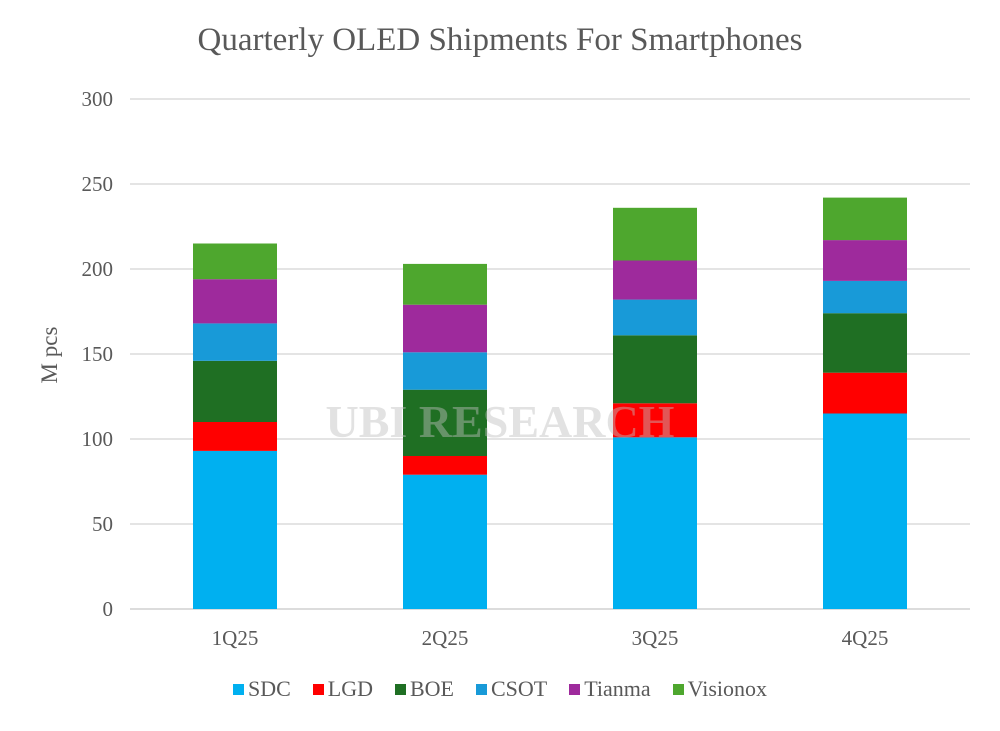  What do you see at coordinates (98, 269) in the screenshot?
I see `y-tick-label: 200` at bounding box center [98, 269].